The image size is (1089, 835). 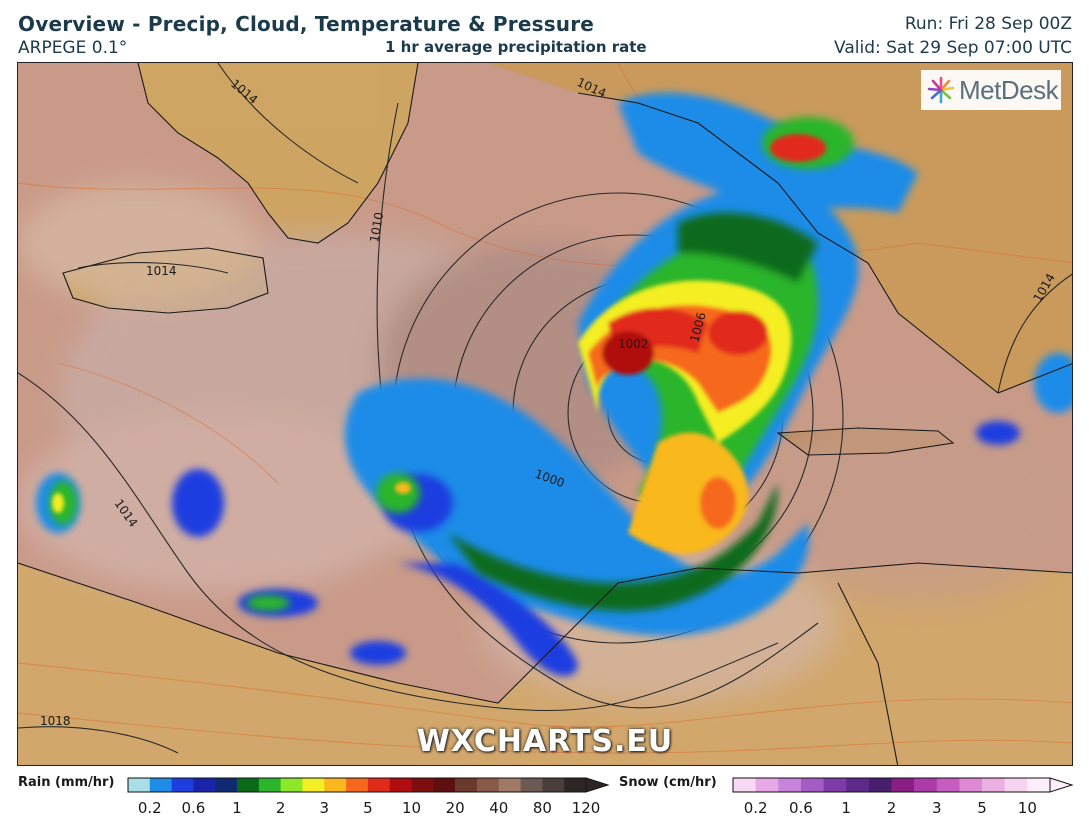 I want to click on snow-legend-title: Snow (cm/hr), so click(x=668, y=782).